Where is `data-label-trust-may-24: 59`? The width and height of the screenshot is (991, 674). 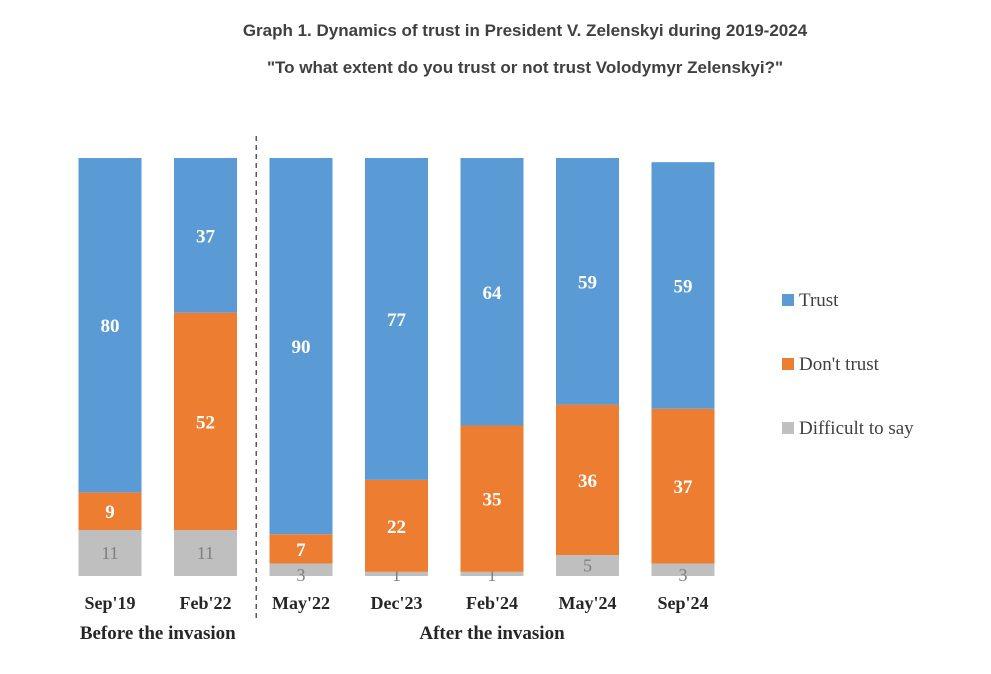
data-label-trust-may-24: 59 is located at coordinates (587, 282).